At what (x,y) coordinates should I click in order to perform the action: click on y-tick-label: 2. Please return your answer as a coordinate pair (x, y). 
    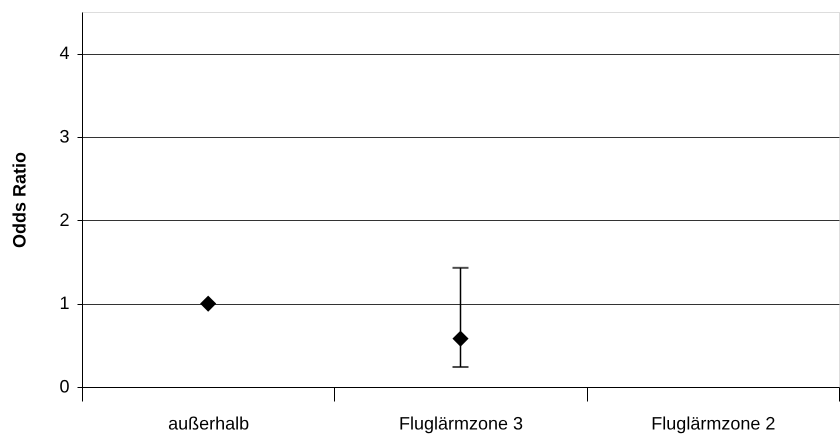
    Looking at the image, I should click on (64, 220).